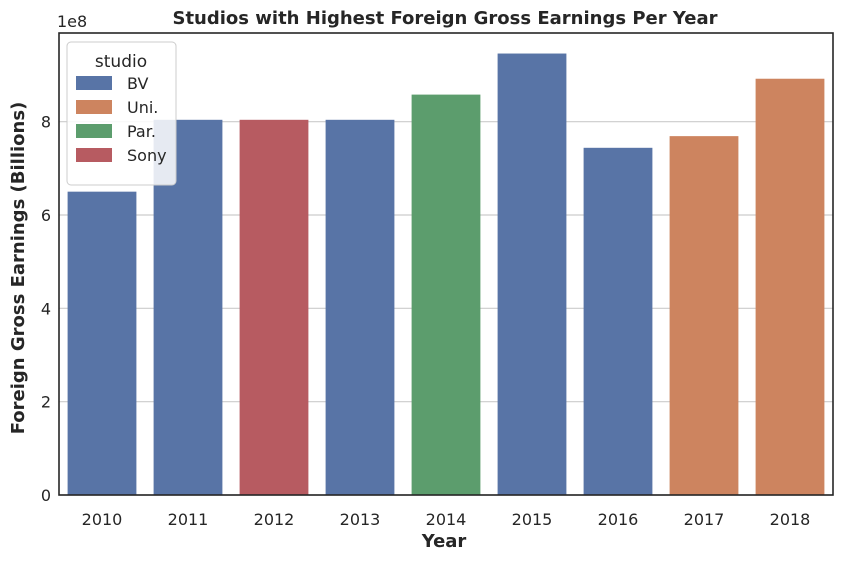 The width and height of the screenshot is (843, 561). What do you see at coordinates (46, 495) in the screenshot?
I see `y-tick-label: 0` at bounding box center [46, 495].